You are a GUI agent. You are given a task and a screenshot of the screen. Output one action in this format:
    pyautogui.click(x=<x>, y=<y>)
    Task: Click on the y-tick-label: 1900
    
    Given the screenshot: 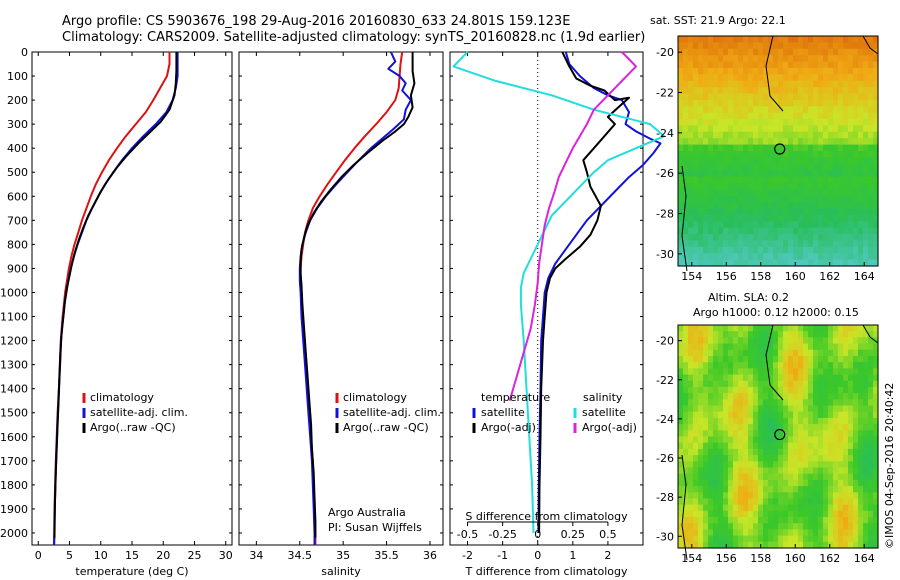 What is the action you would take?
    pyautogui.click(x=14, y=509)
    